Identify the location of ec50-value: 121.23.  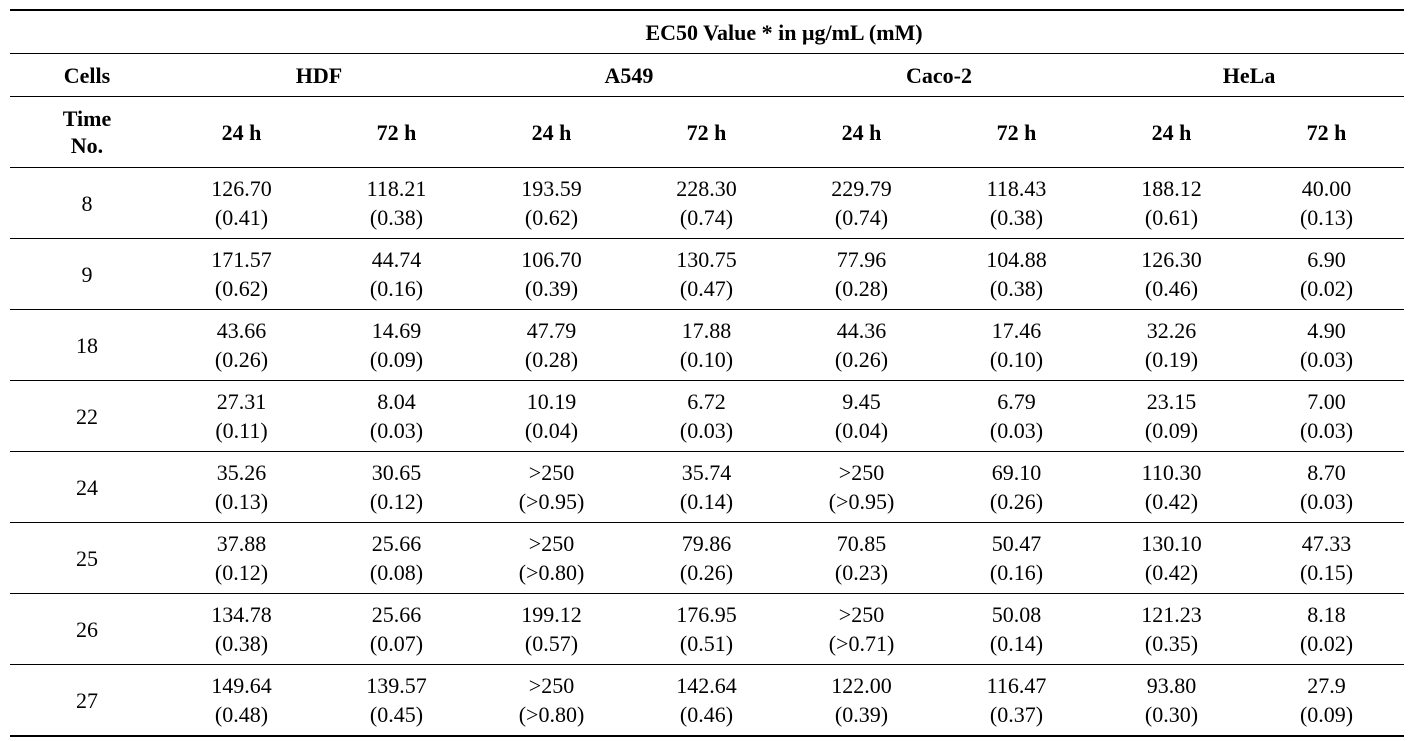
(1171, 614).